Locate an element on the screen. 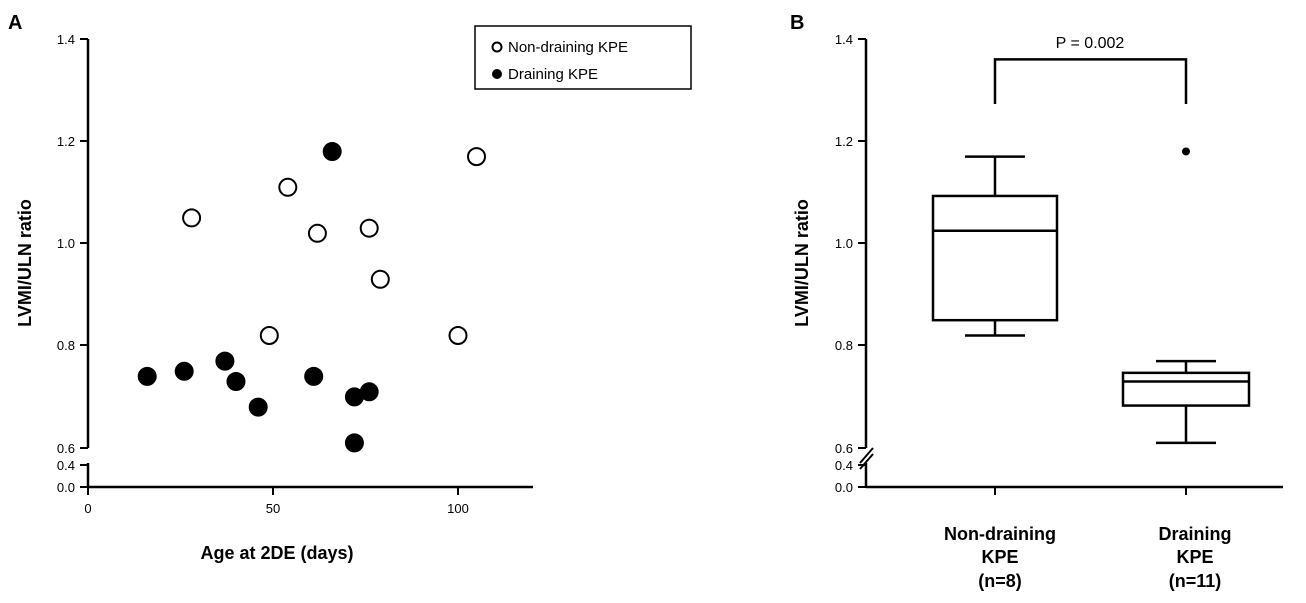  category-label-non-draining: Non-draining KPE (n=8) is located at coordinates (1000, 557).